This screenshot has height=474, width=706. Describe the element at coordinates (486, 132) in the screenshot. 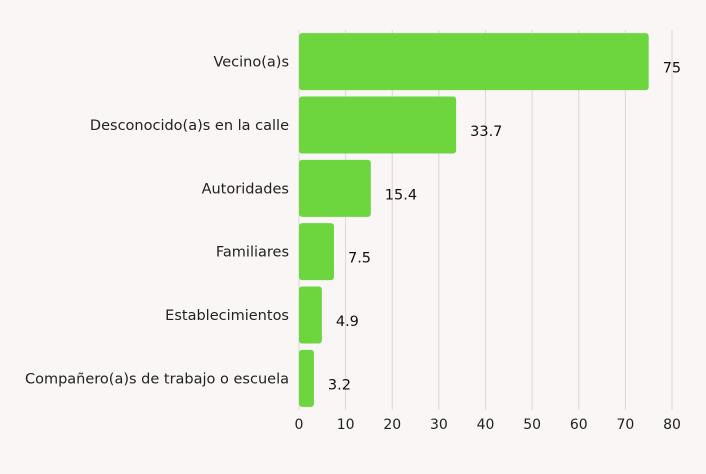

I see `value-label-1: 33.7` at that location.